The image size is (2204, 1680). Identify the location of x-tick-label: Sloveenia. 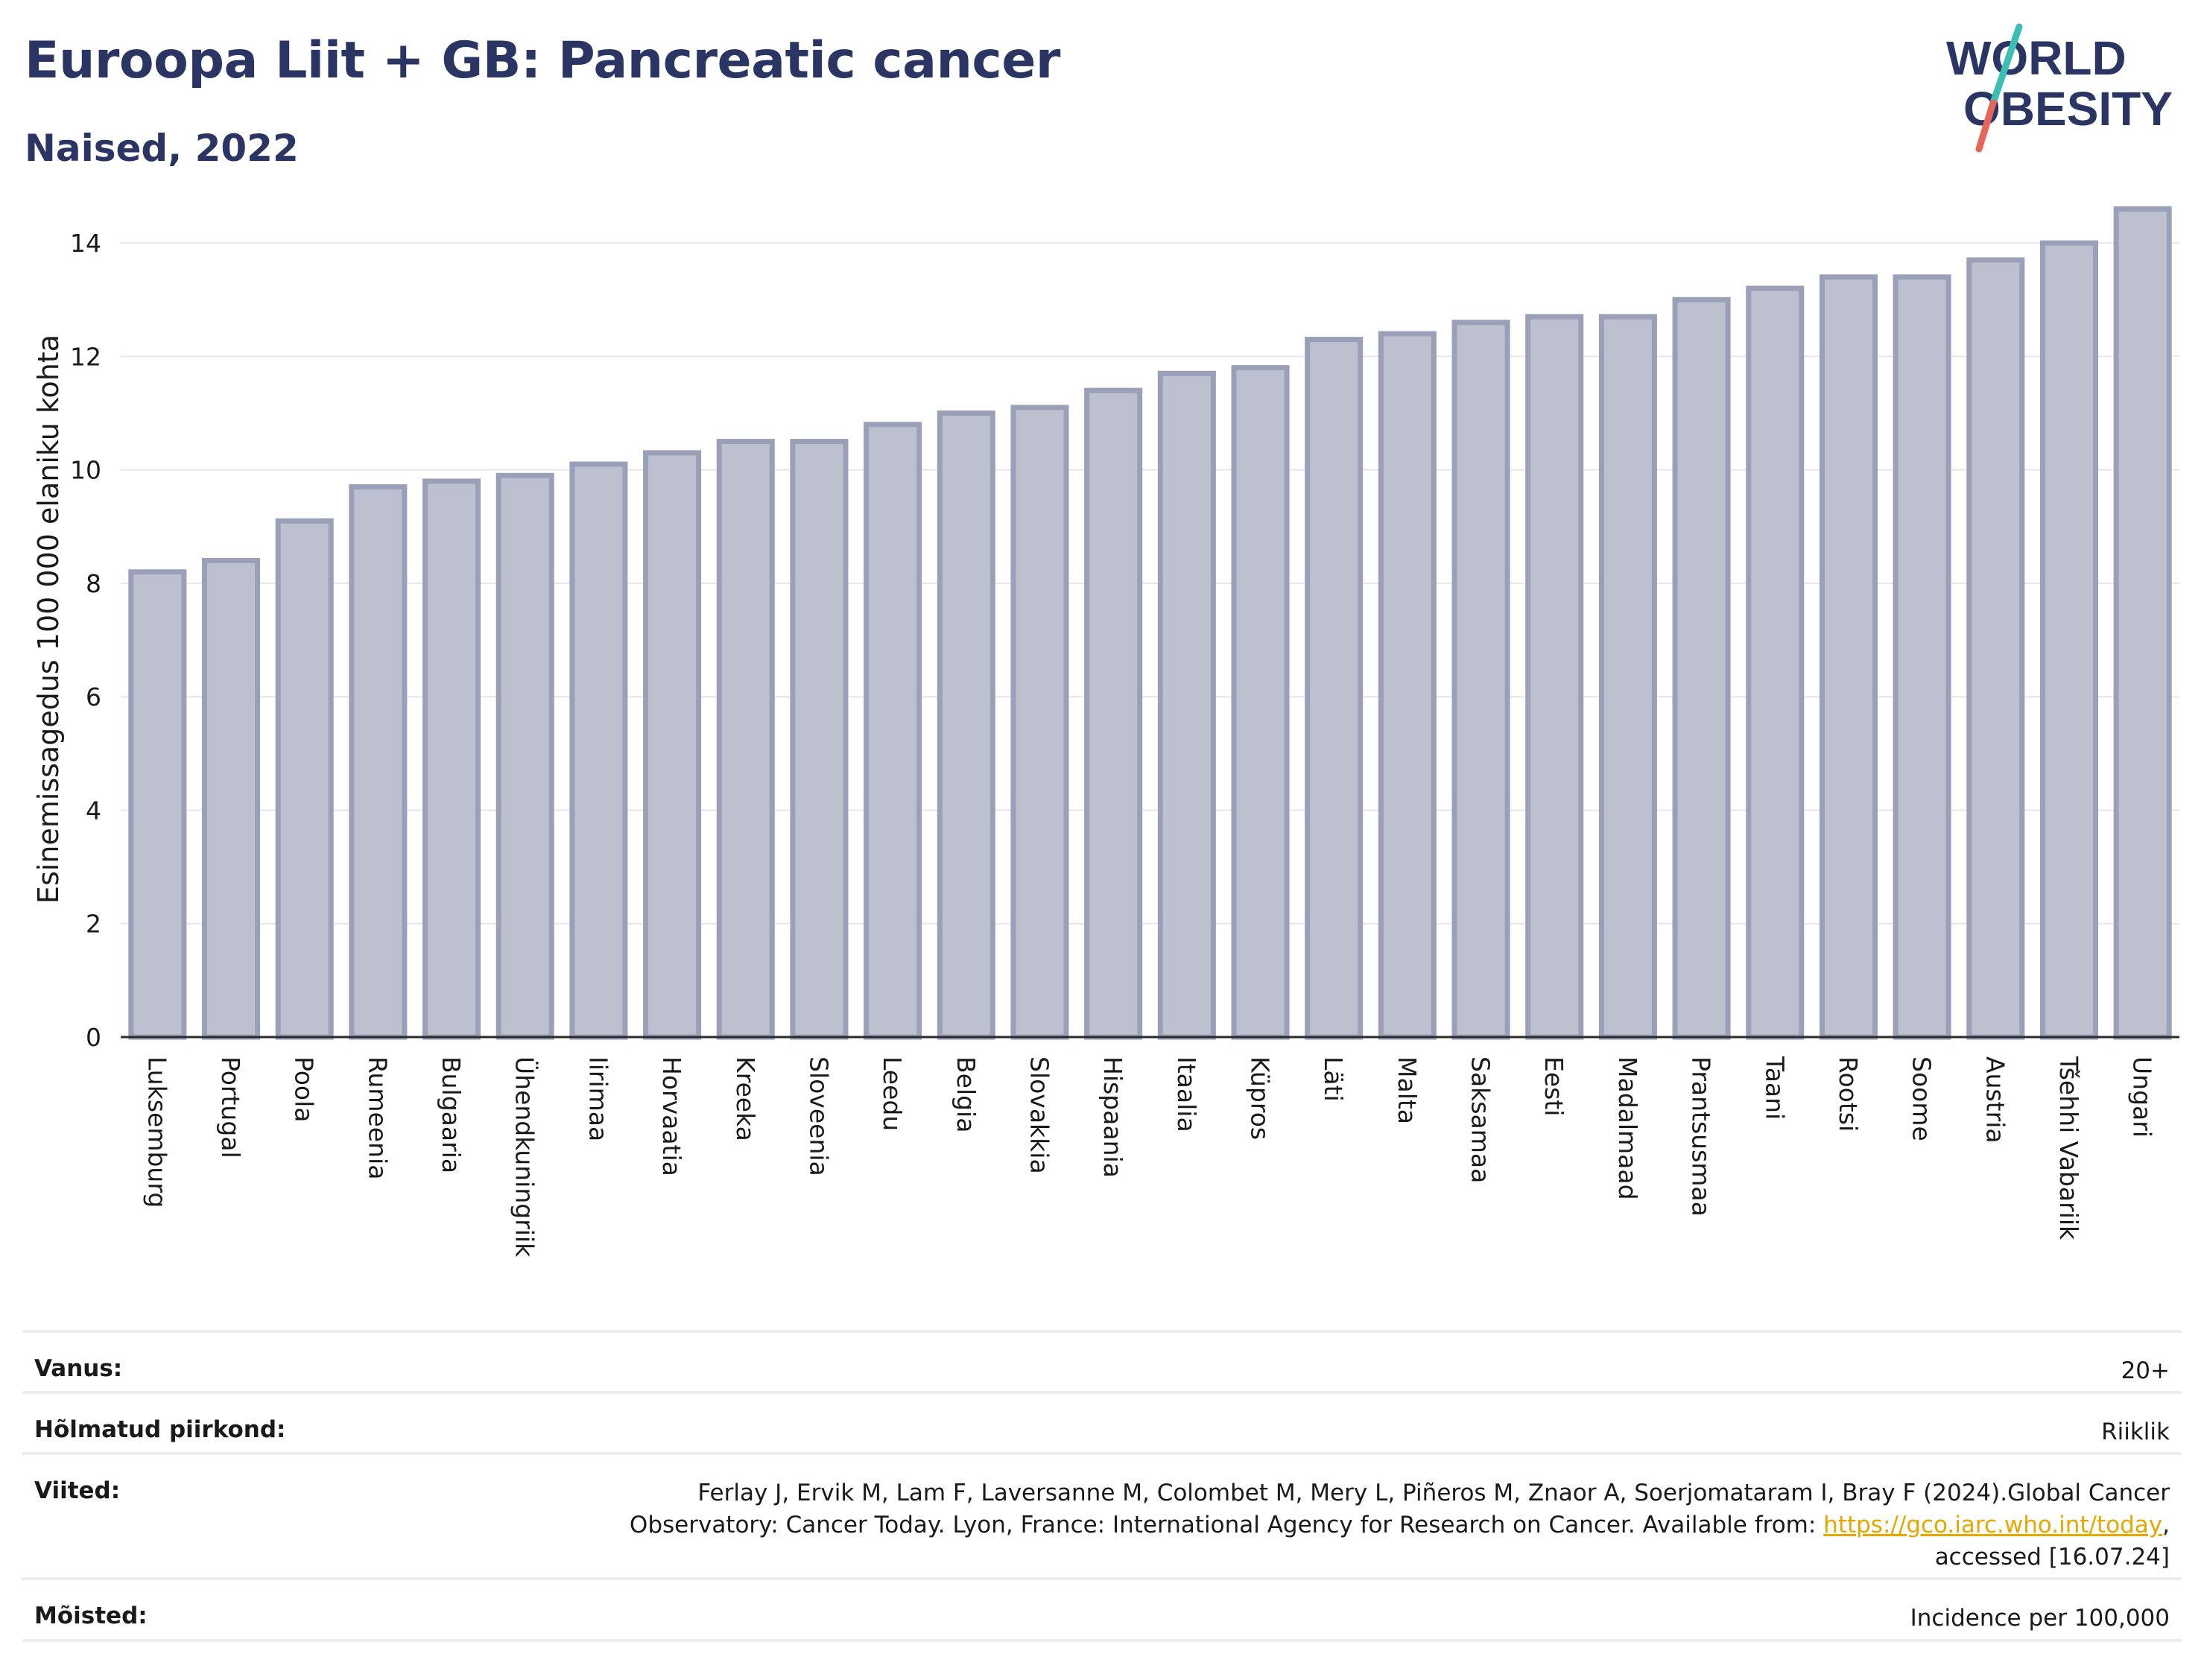
(818, 1116).